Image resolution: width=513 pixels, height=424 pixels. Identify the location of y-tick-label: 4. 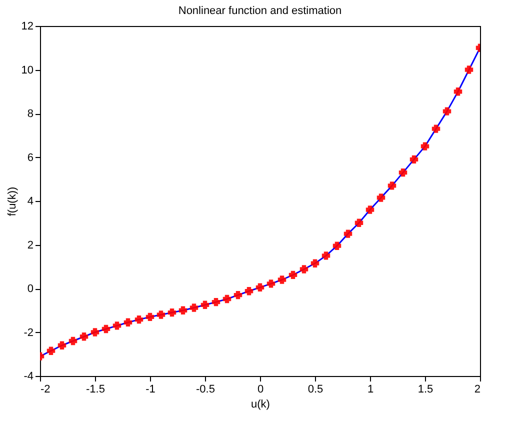
(30, 202).